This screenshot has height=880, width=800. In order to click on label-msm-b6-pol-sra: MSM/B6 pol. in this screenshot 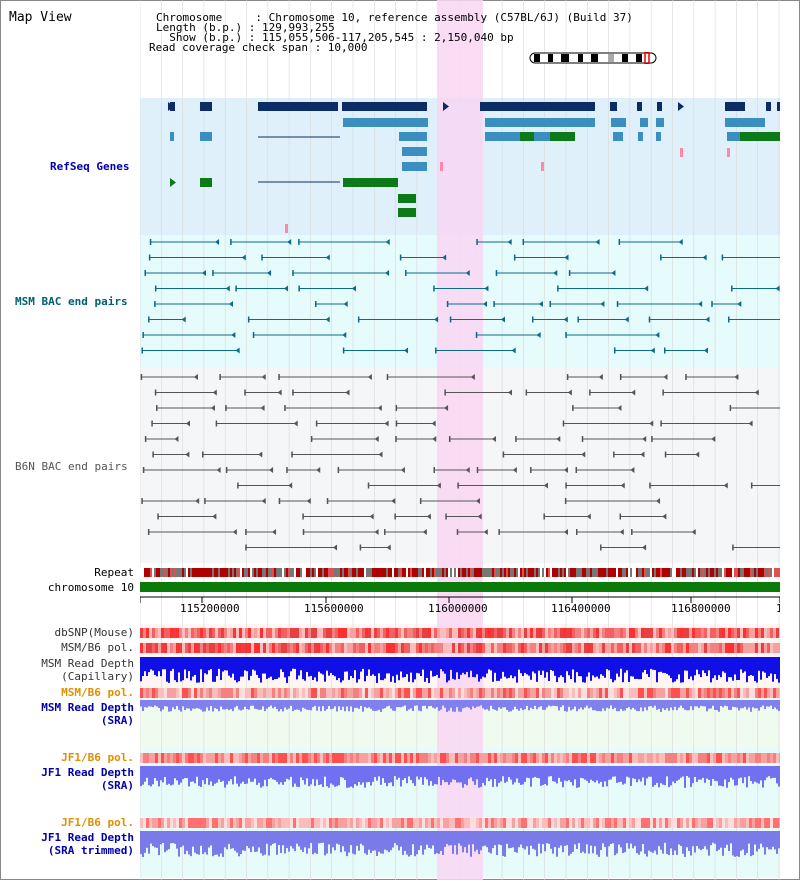, I will do `click(97, 692)`.